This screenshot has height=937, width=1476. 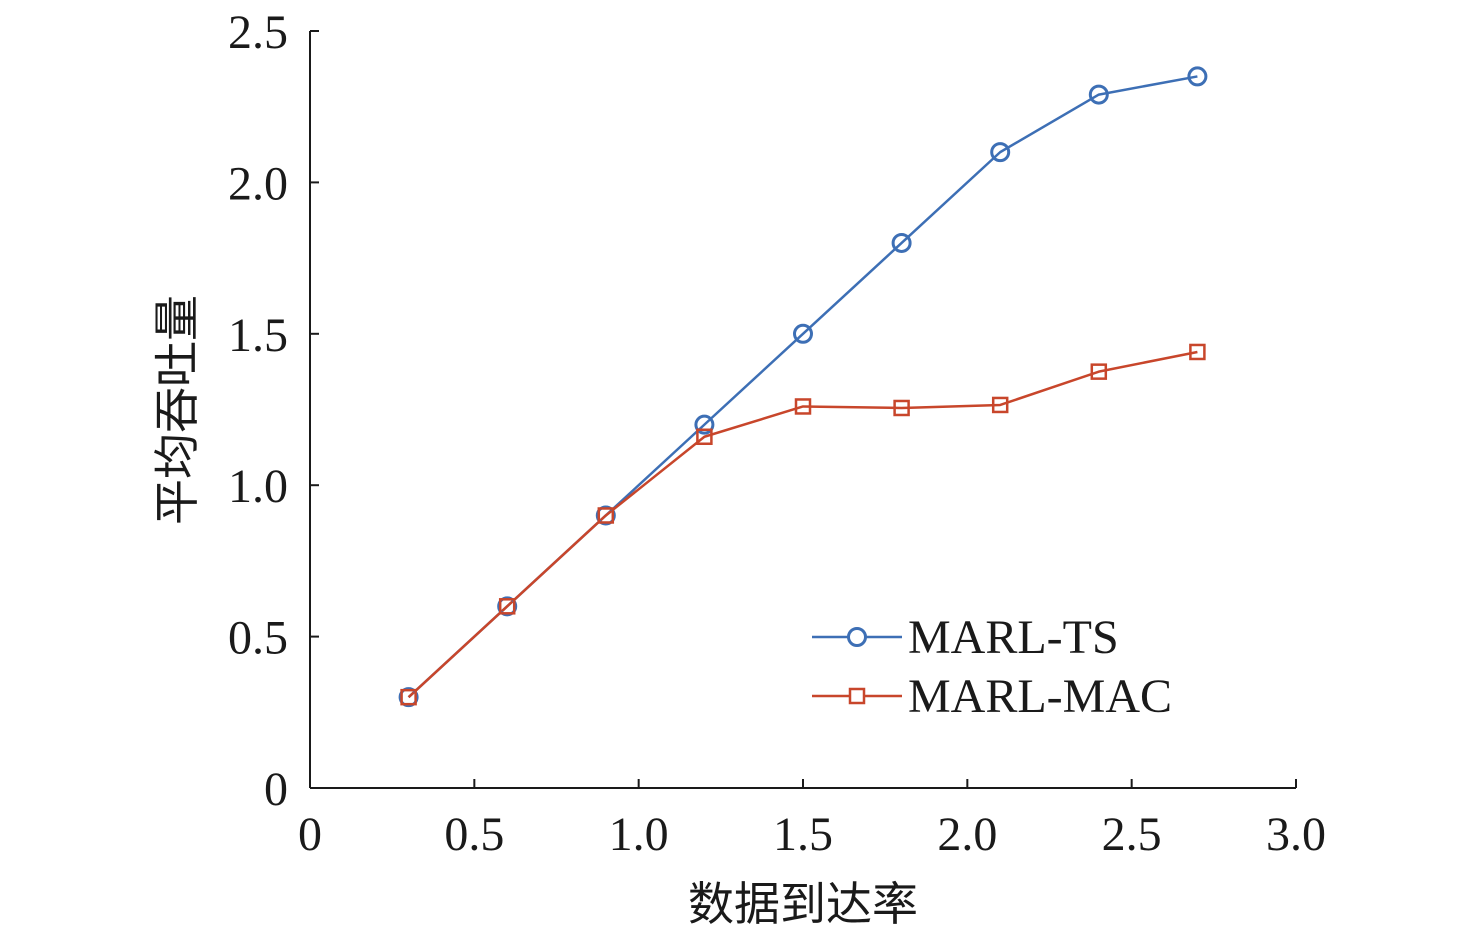 What do you see at coordinates (276, 789) in the screenshot?
I see `y-tick-label: 0` at bounding box center [276, 789].